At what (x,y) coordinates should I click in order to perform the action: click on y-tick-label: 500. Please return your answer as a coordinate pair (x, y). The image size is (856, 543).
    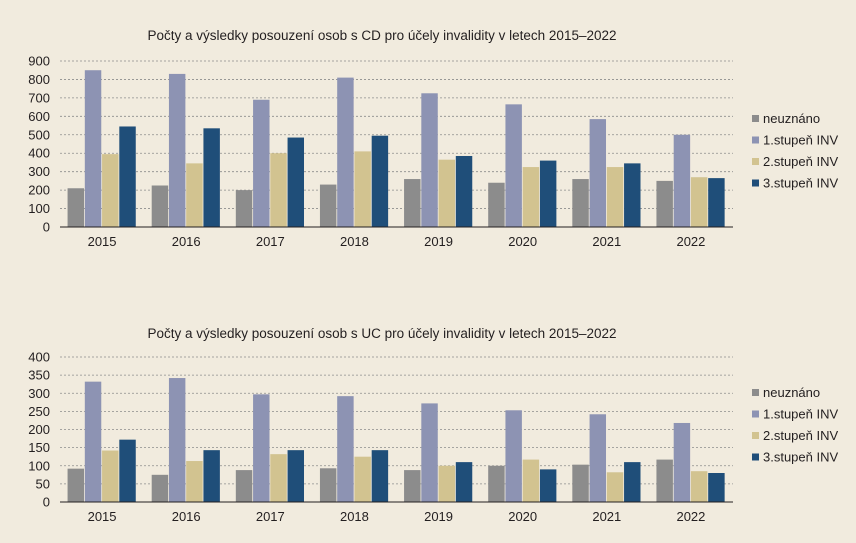
    Looking at the image, I should click on (39, 134).